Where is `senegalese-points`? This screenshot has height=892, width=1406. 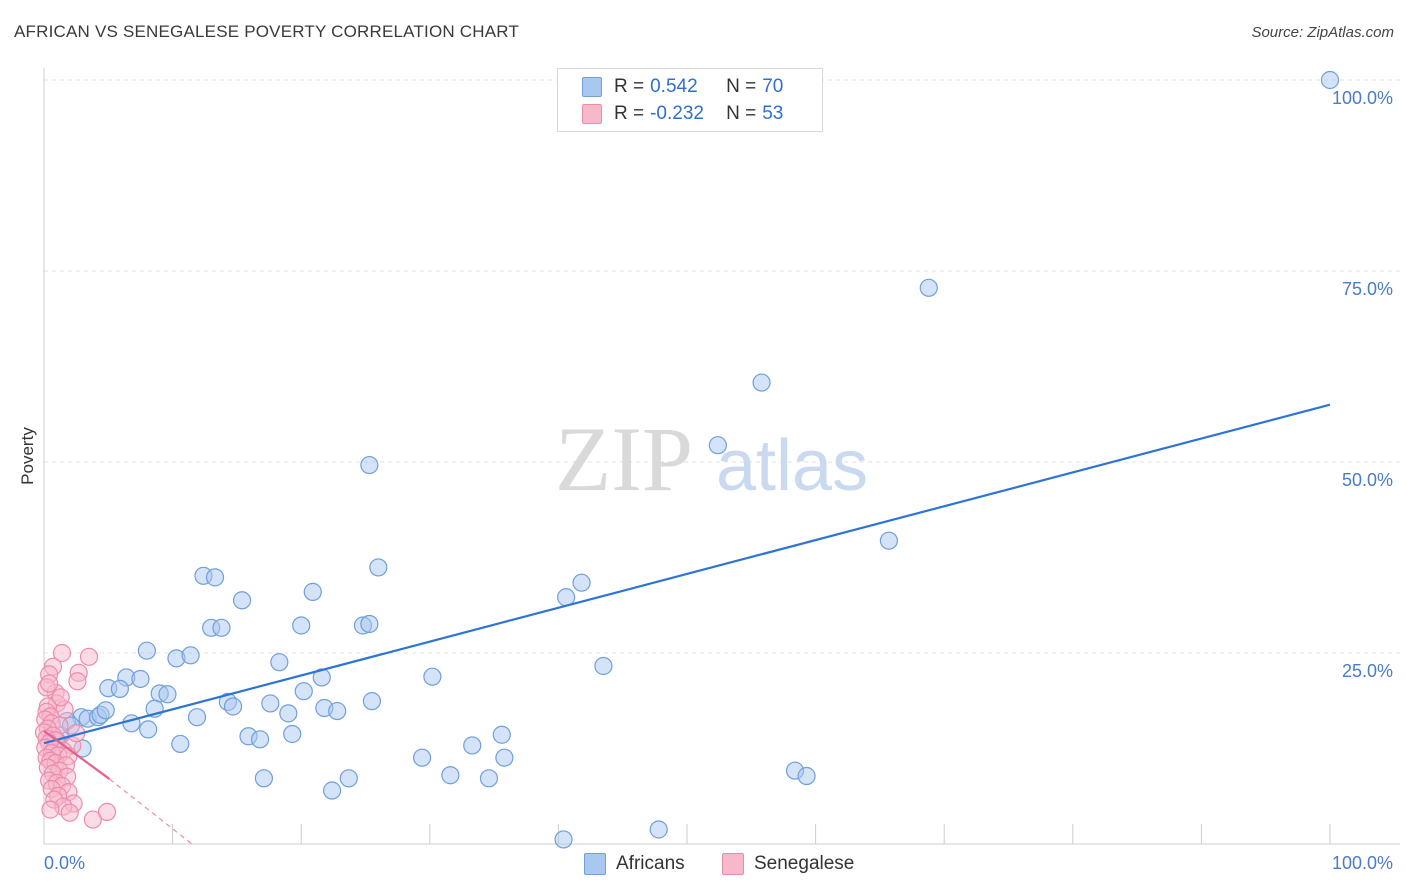 senegalese-points is located at coordinates (75, 736).